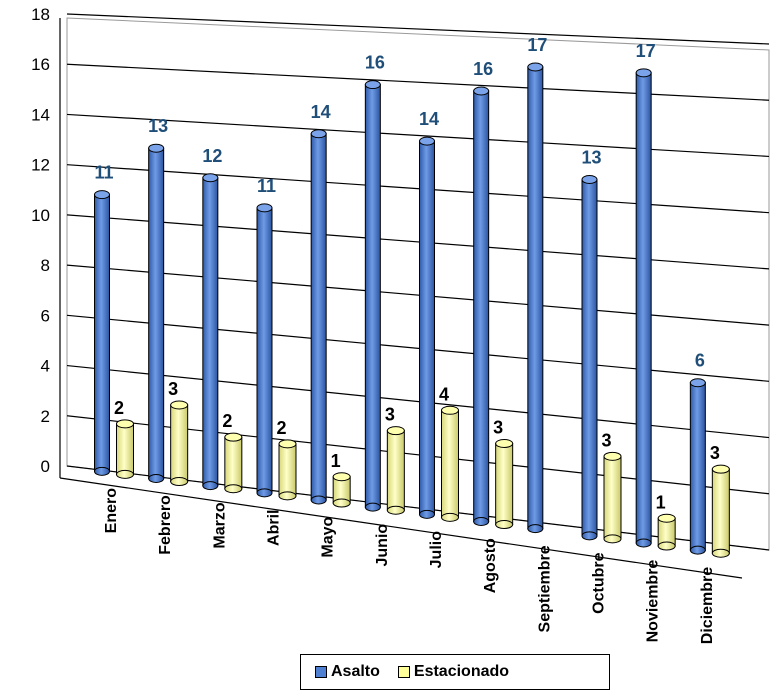 The image size is (772, 695). What do you see at coordinates (401, 528) in the screenshot?
I see `x-axis-line` at bounding box center [401, 528].